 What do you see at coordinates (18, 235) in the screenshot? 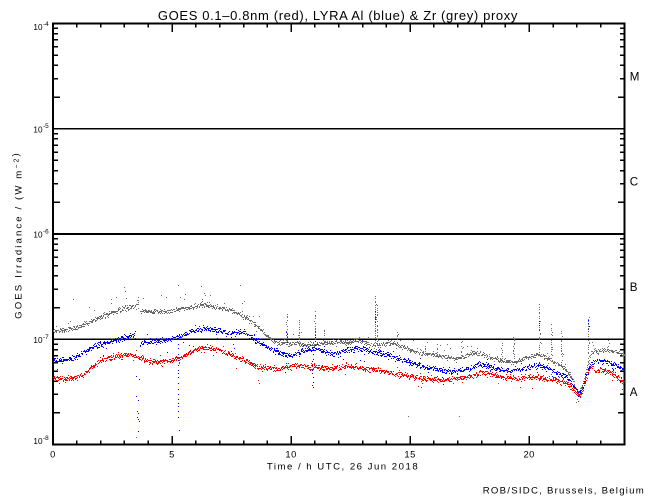
I see `svg-text: GOES Irradiance / (W m−2)` at bounding box center [18, 235].